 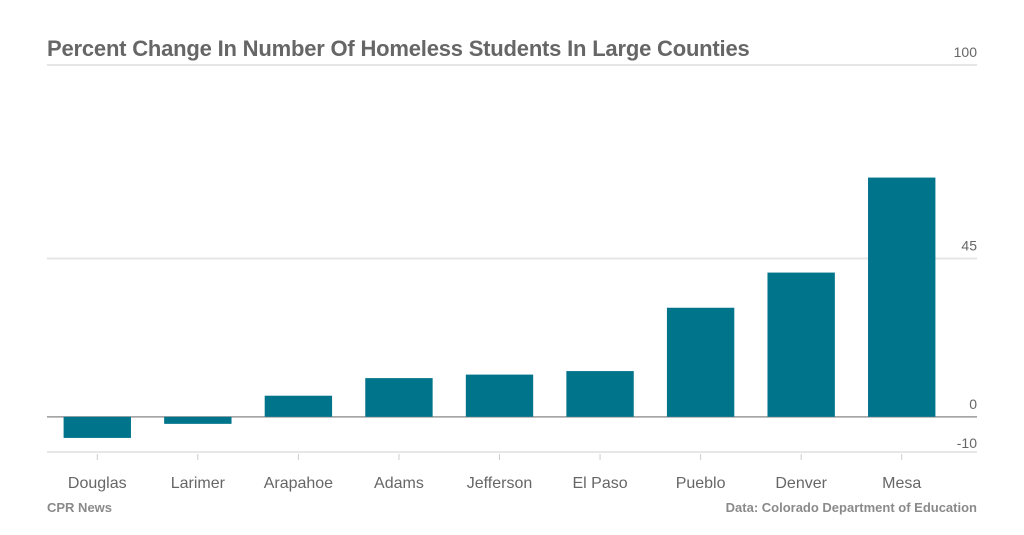 I want to click on credit-label: CPR News, so click(x=80, y=507).